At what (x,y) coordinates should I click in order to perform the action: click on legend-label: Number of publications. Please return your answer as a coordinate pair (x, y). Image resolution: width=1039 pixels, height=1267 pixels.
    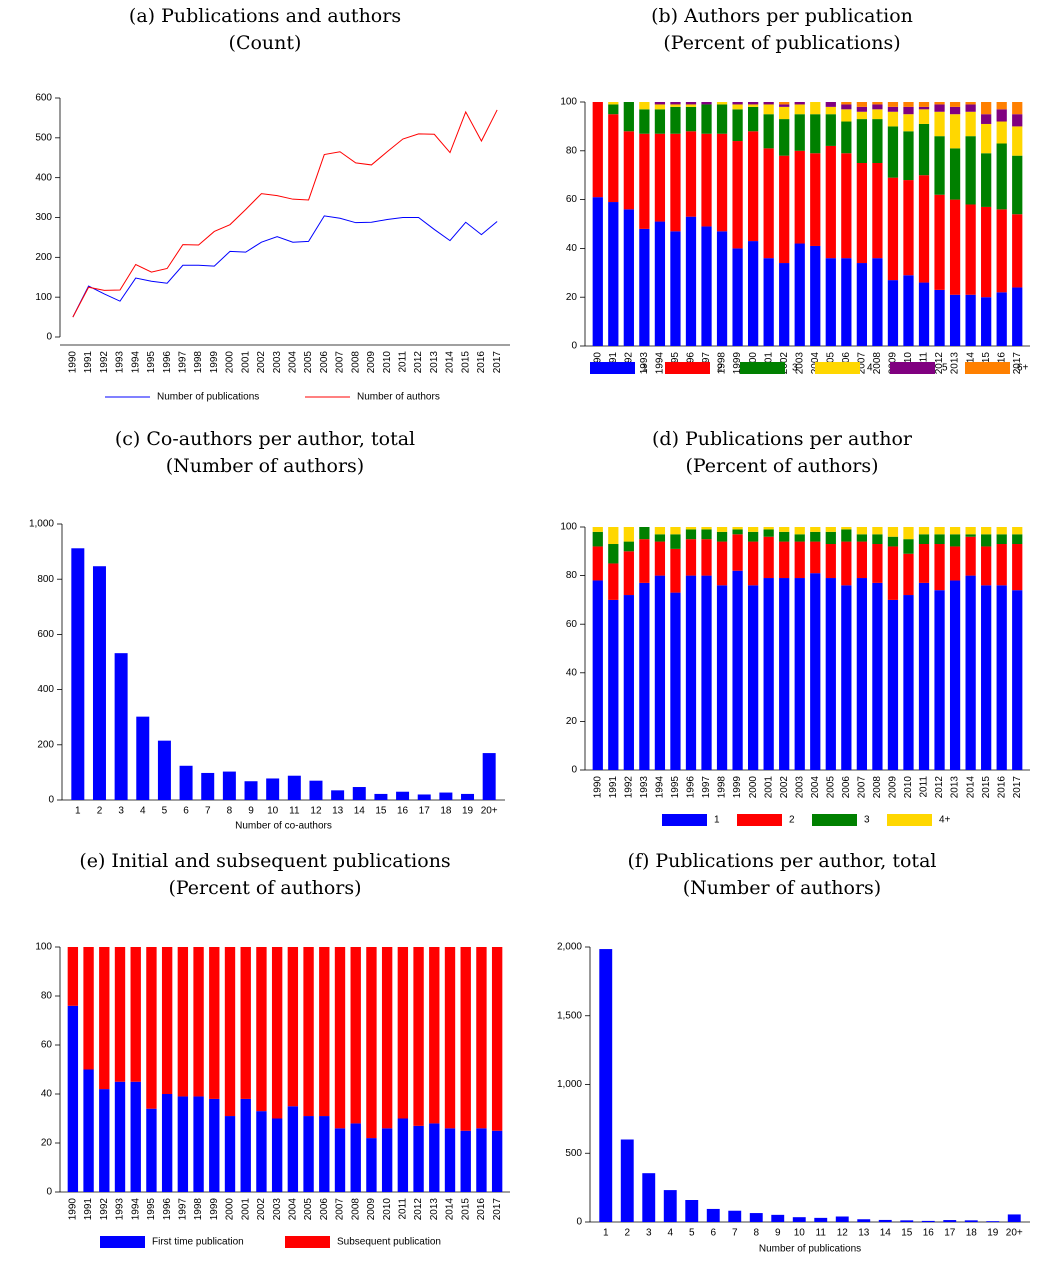
    Looking at the image, I should click on (208, 397).